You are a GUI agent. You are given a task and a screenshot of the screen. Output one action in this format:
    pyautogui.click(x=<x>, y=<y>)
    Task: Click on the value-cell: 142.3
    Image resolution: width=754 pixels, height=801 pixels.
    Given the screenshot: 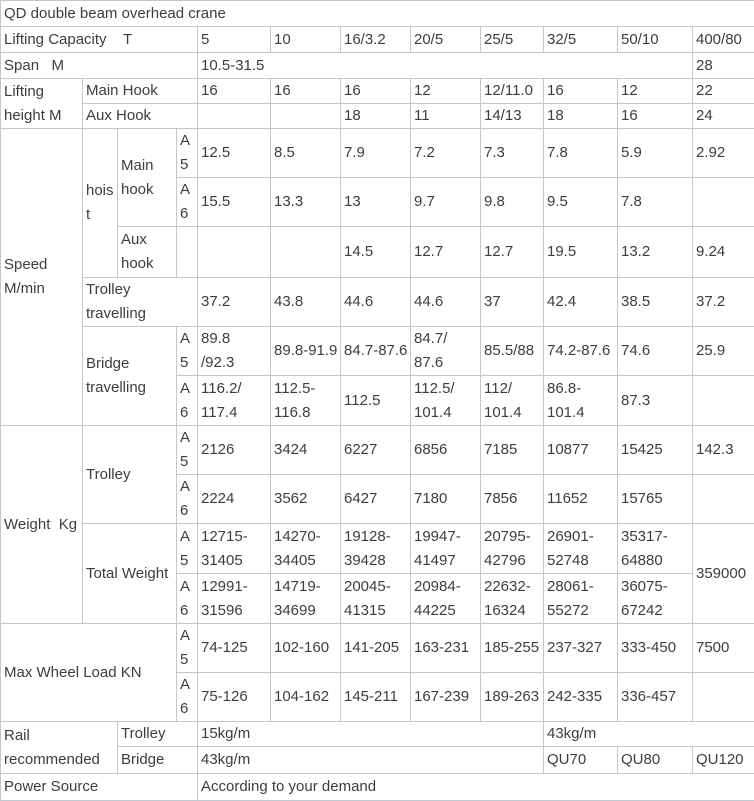 What is the action you would take?
    pyautogui.click(x=723, y=450)
    